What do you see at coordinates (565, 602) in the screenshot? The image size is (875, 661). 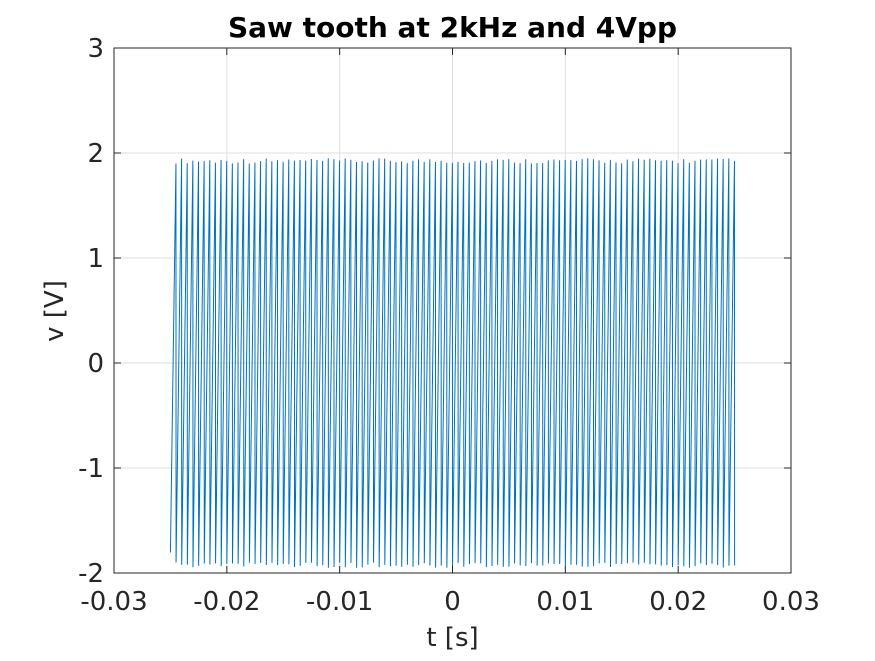 I see `x-tick-label: 0.01` at bounding box center [565, 602].